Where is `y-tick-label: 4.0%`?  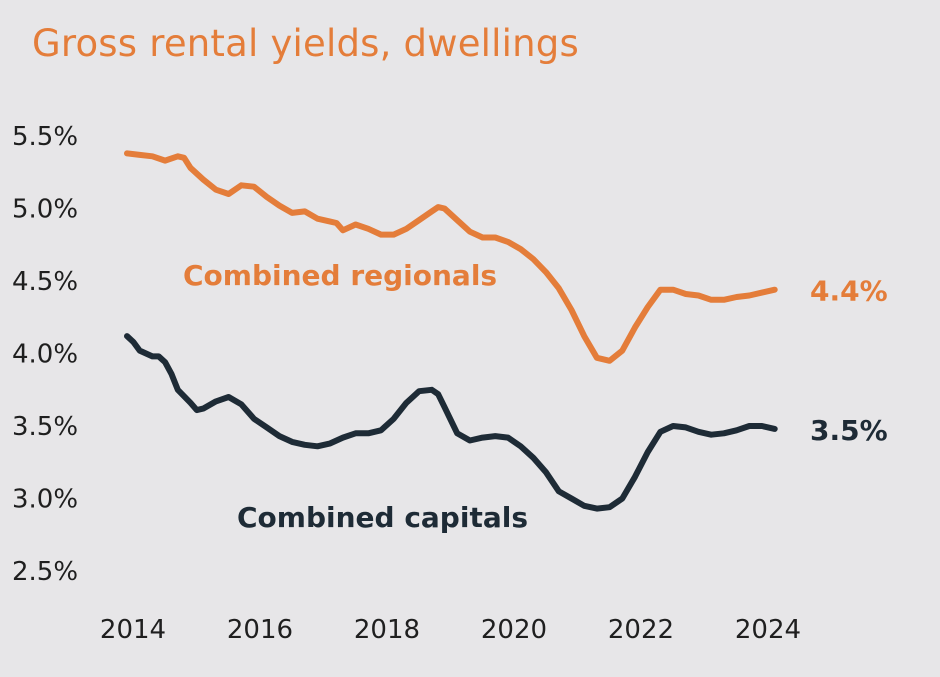 y-tick-label: 4.0% is located at coordinates (45, 355).